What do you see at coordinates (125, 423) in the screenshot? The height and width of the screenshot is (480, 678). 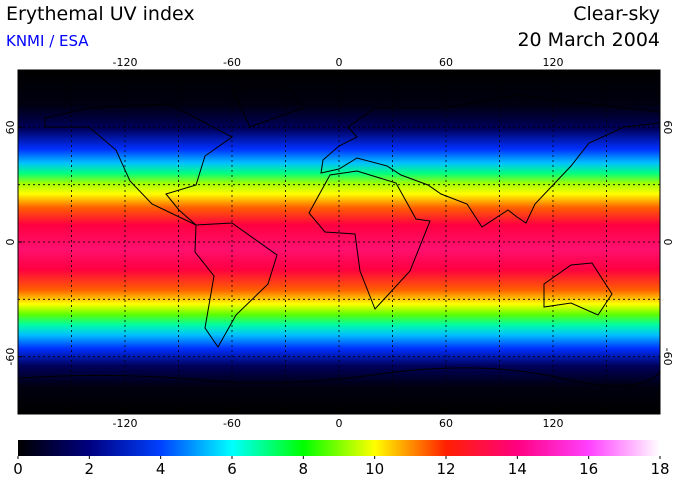 I see `x-tick-label-bottom: -120` at bounding box center [125, 423].